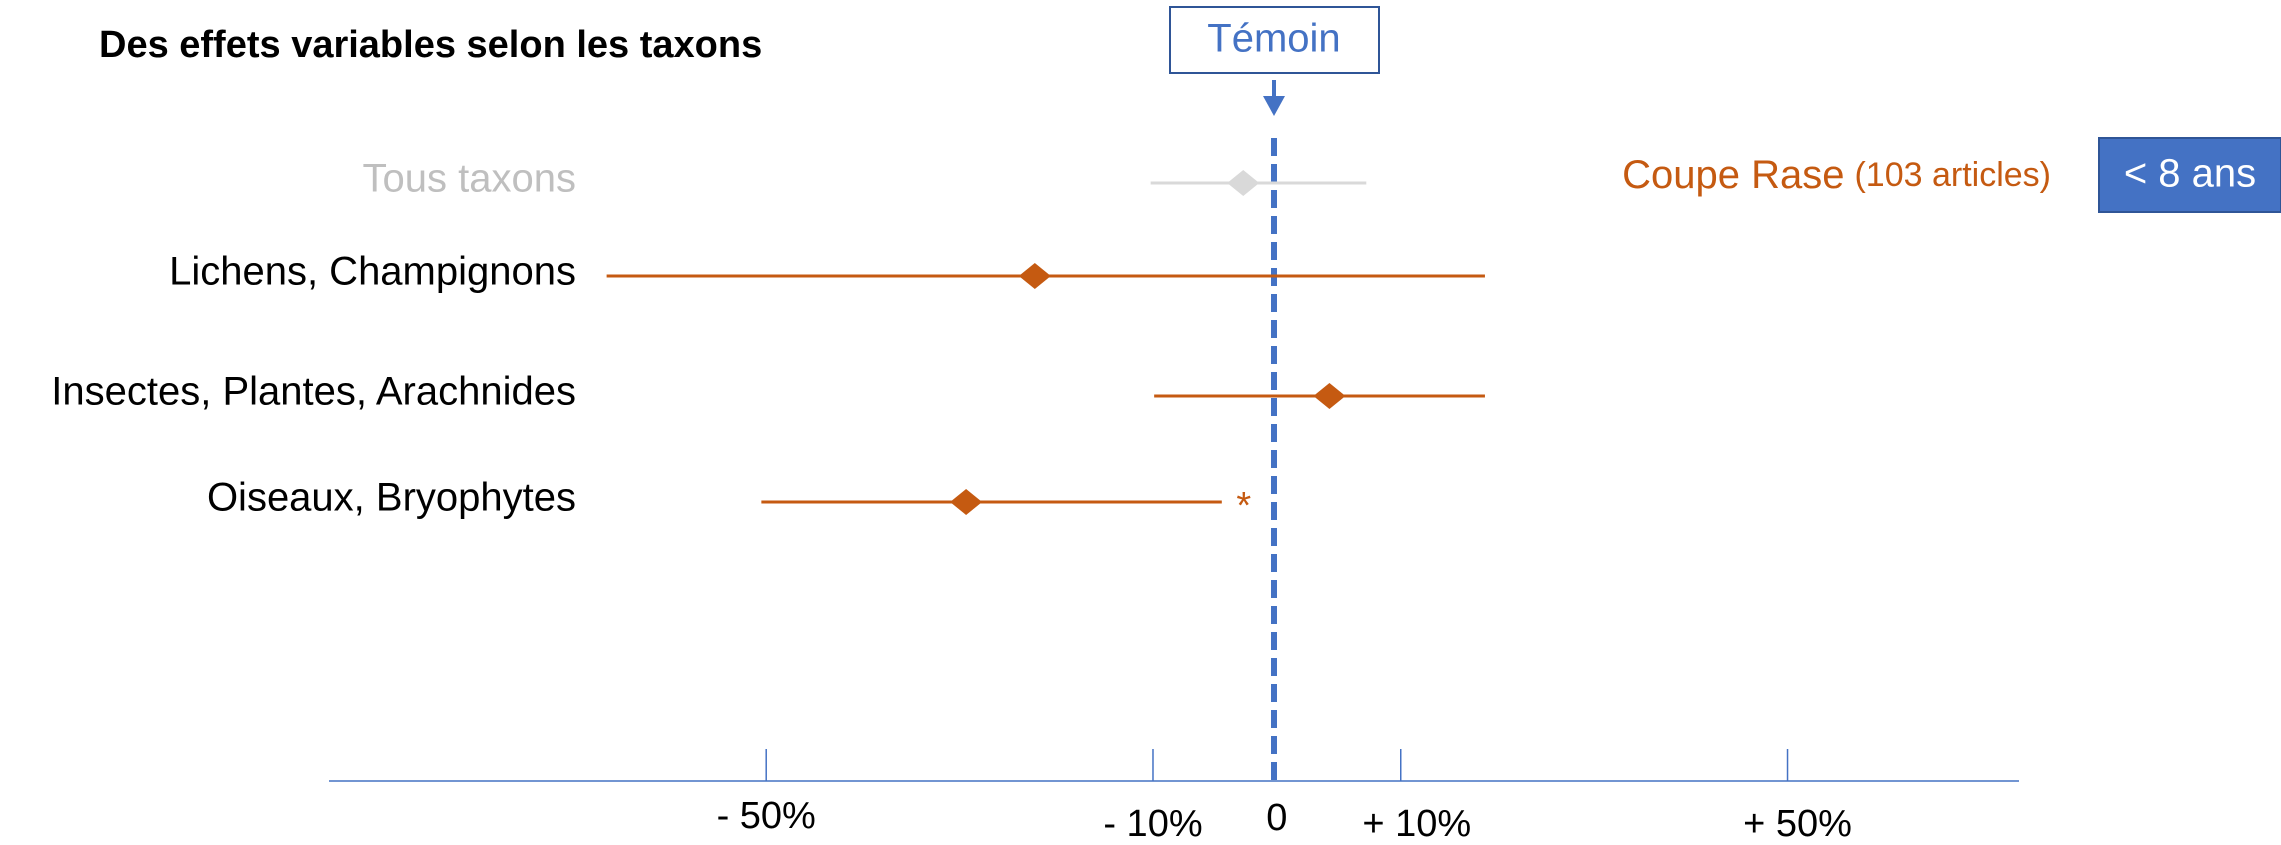 The height and width of the screenshot is (845, 2281). I want to click on row-label: Tous taxons, so click(469, 179).